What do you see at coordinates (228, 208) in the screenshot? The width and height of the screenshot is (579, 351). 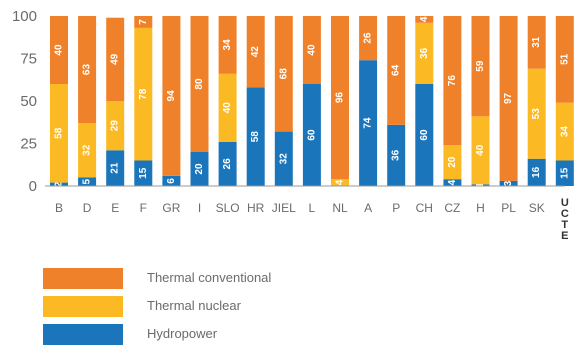 I see `x-tick-label: SLO` at bounding box center [228, 208].